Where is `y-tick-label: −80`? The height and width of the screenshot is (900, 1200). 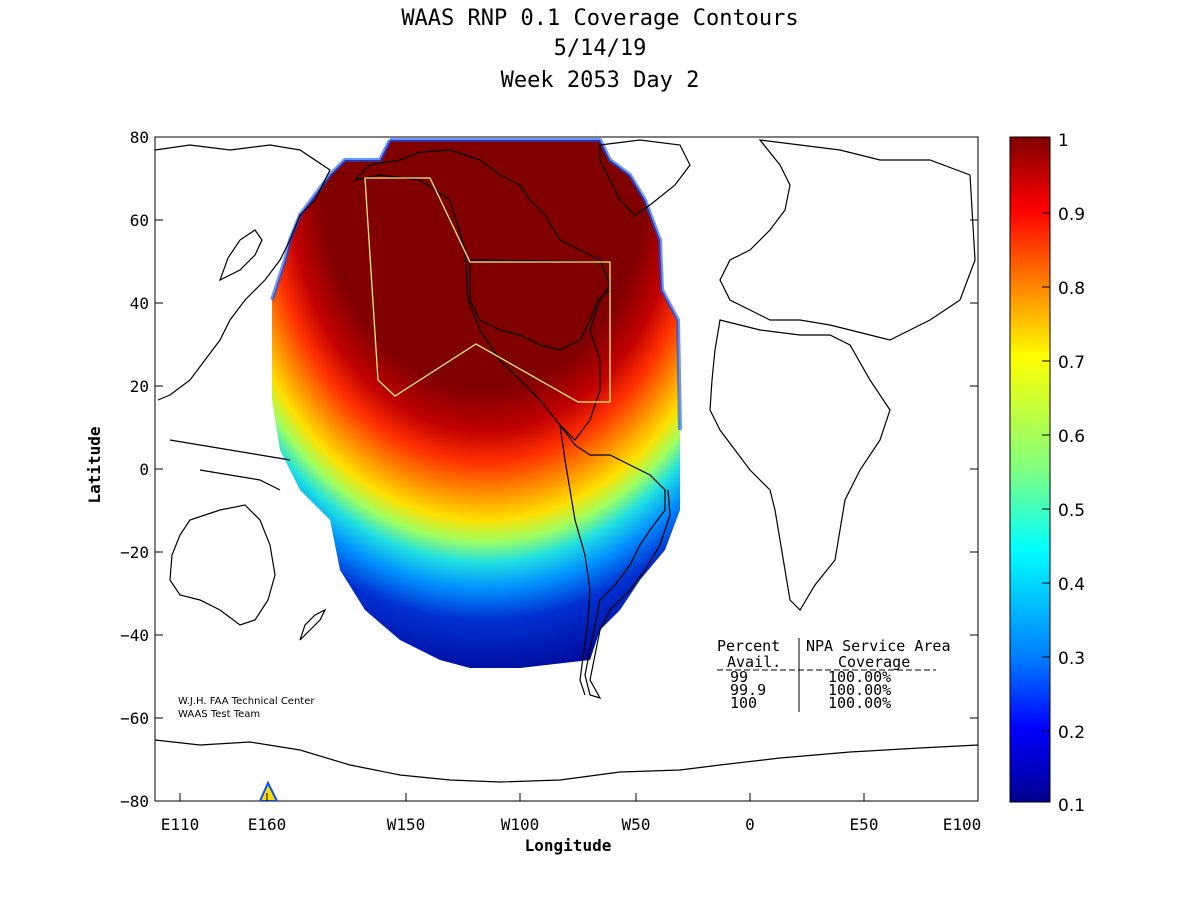
y-tick-label: −80 is located at coordinates (134, 801).